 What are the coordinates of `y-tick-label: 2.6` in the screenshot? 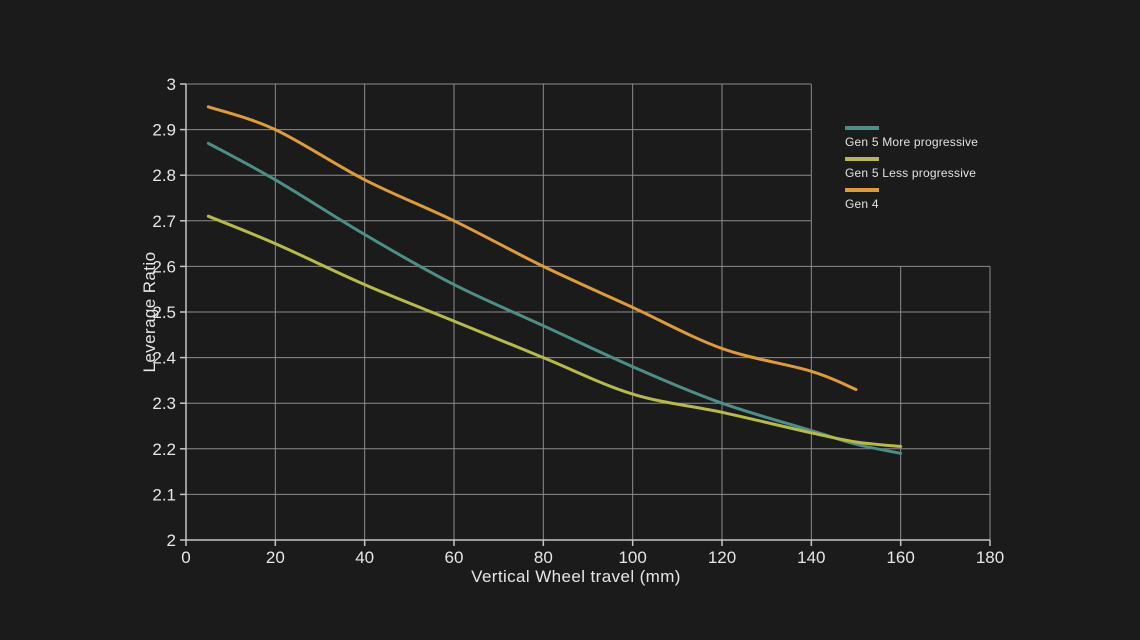 It's located at (164, 266).